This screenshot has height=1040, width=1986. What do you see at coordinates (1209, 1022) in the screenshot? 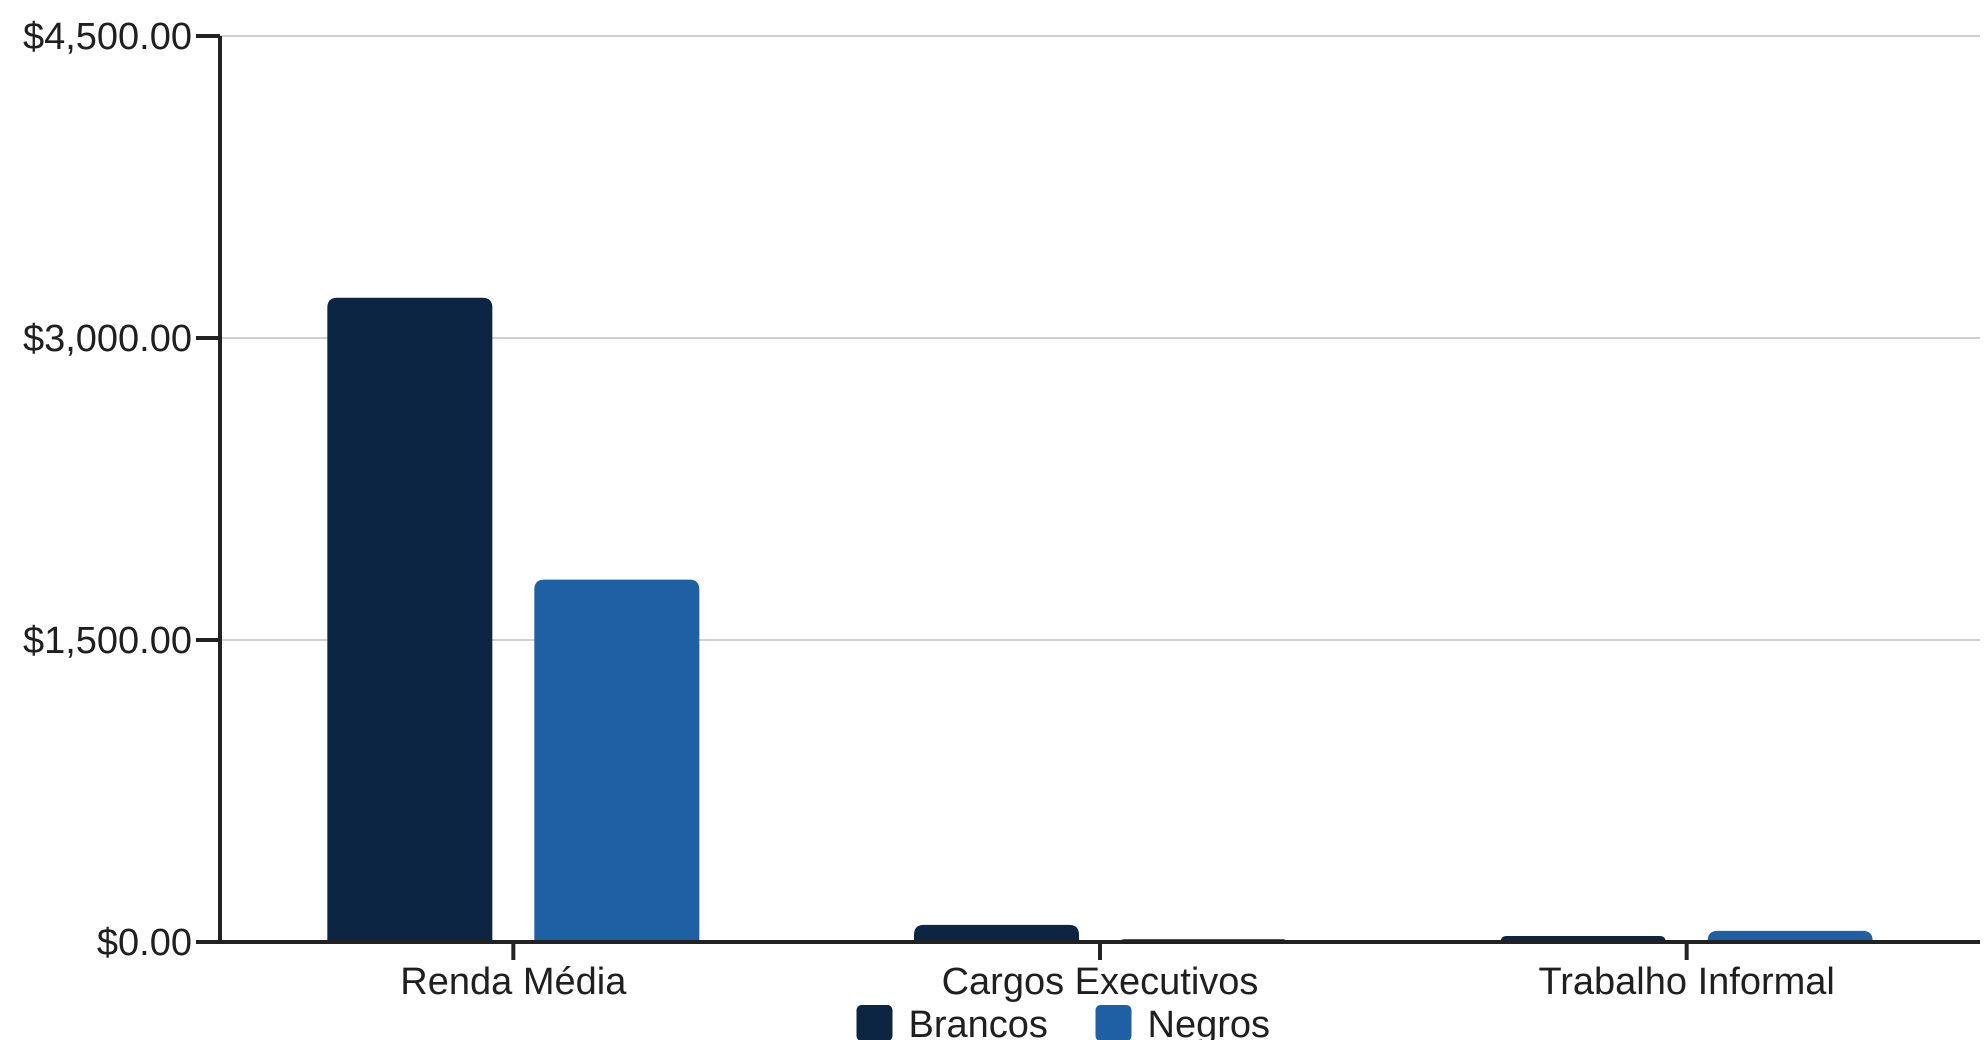
I see `legend-label-negros: Negros` at bounding box center [1209, 1022].